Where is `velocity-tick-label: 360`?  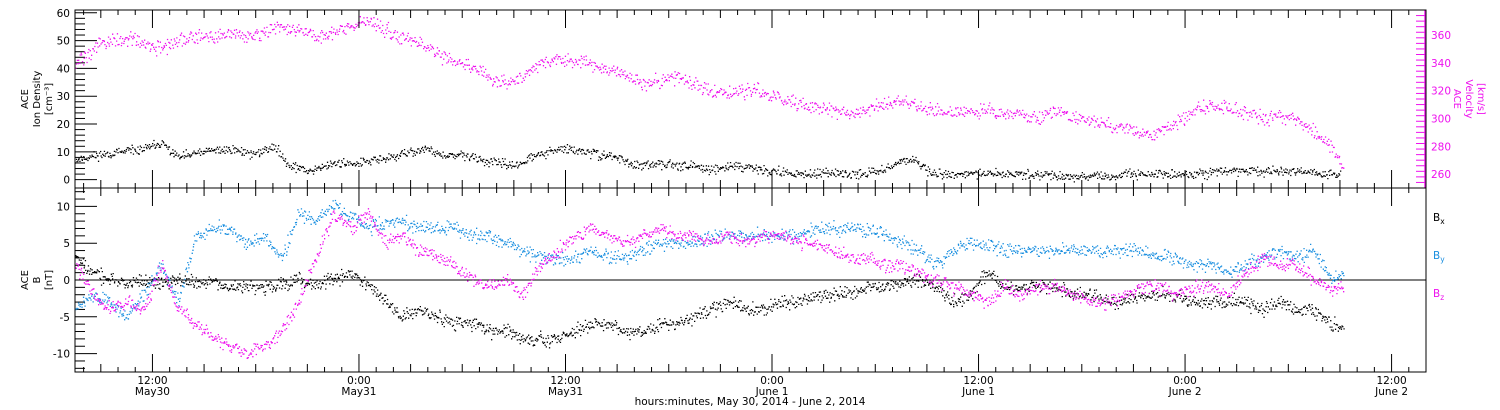 velocity-tick-label: 360 is located at coordinates (1441, 36).